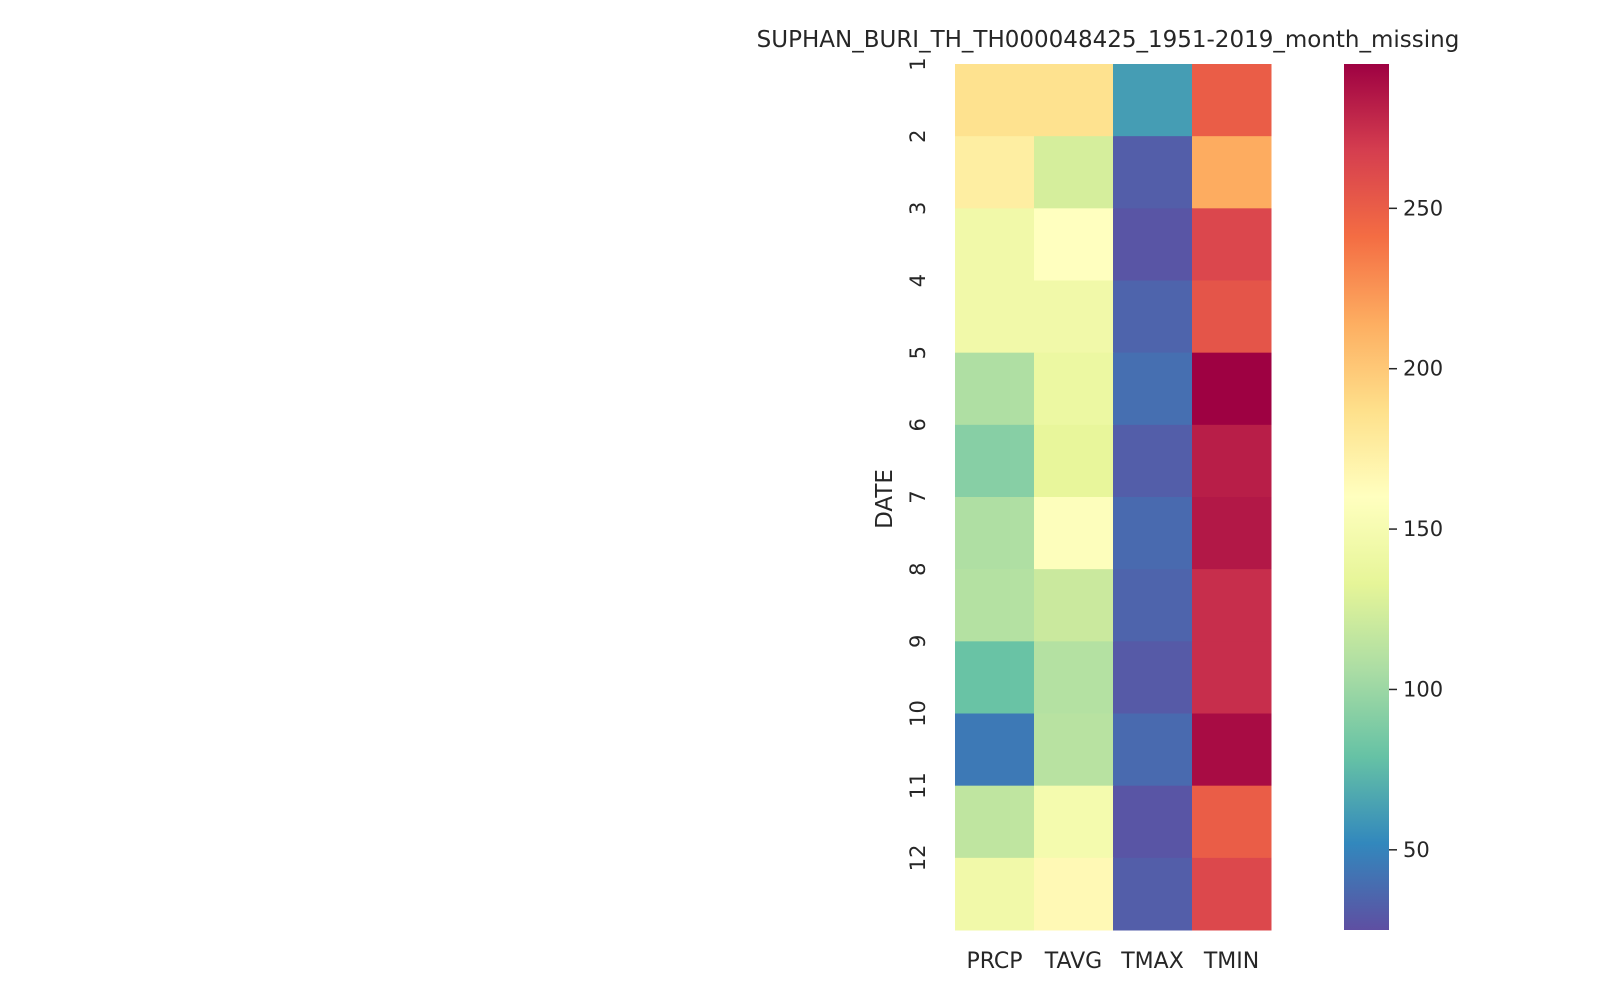 The image size is (1600, 1004). Describe the element at coordinates (1423, 689) in the screenshot. I see `colorbar-tick-label: 100` at that location.